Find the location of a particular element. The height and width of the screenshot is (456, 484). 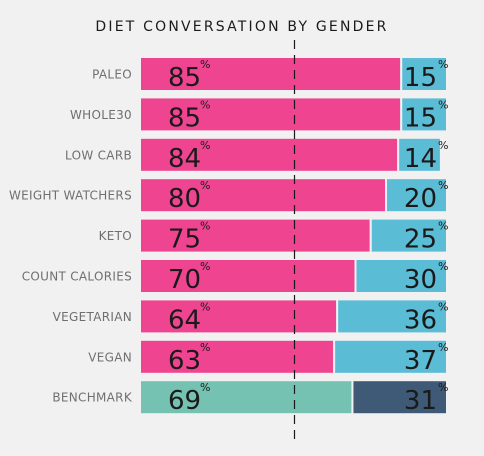

category-label-weight-watchers: WEIGHT WATCHERS is located at coordinates (70, 196).